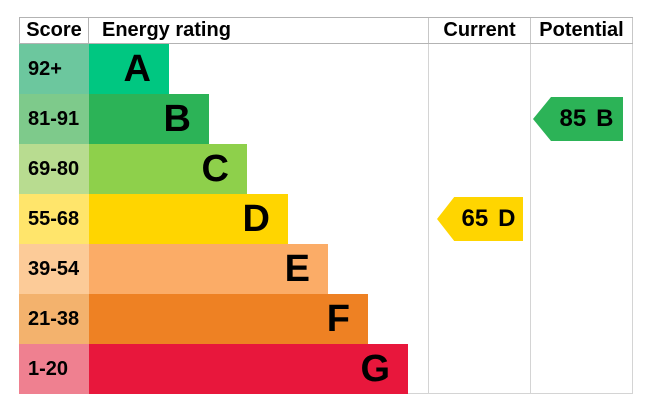 The width and height of the screenshot is (667, 409). Describe the element at coordinates (573, 118) in the screenshot. I see `potential-rating-value: 85` at that location.